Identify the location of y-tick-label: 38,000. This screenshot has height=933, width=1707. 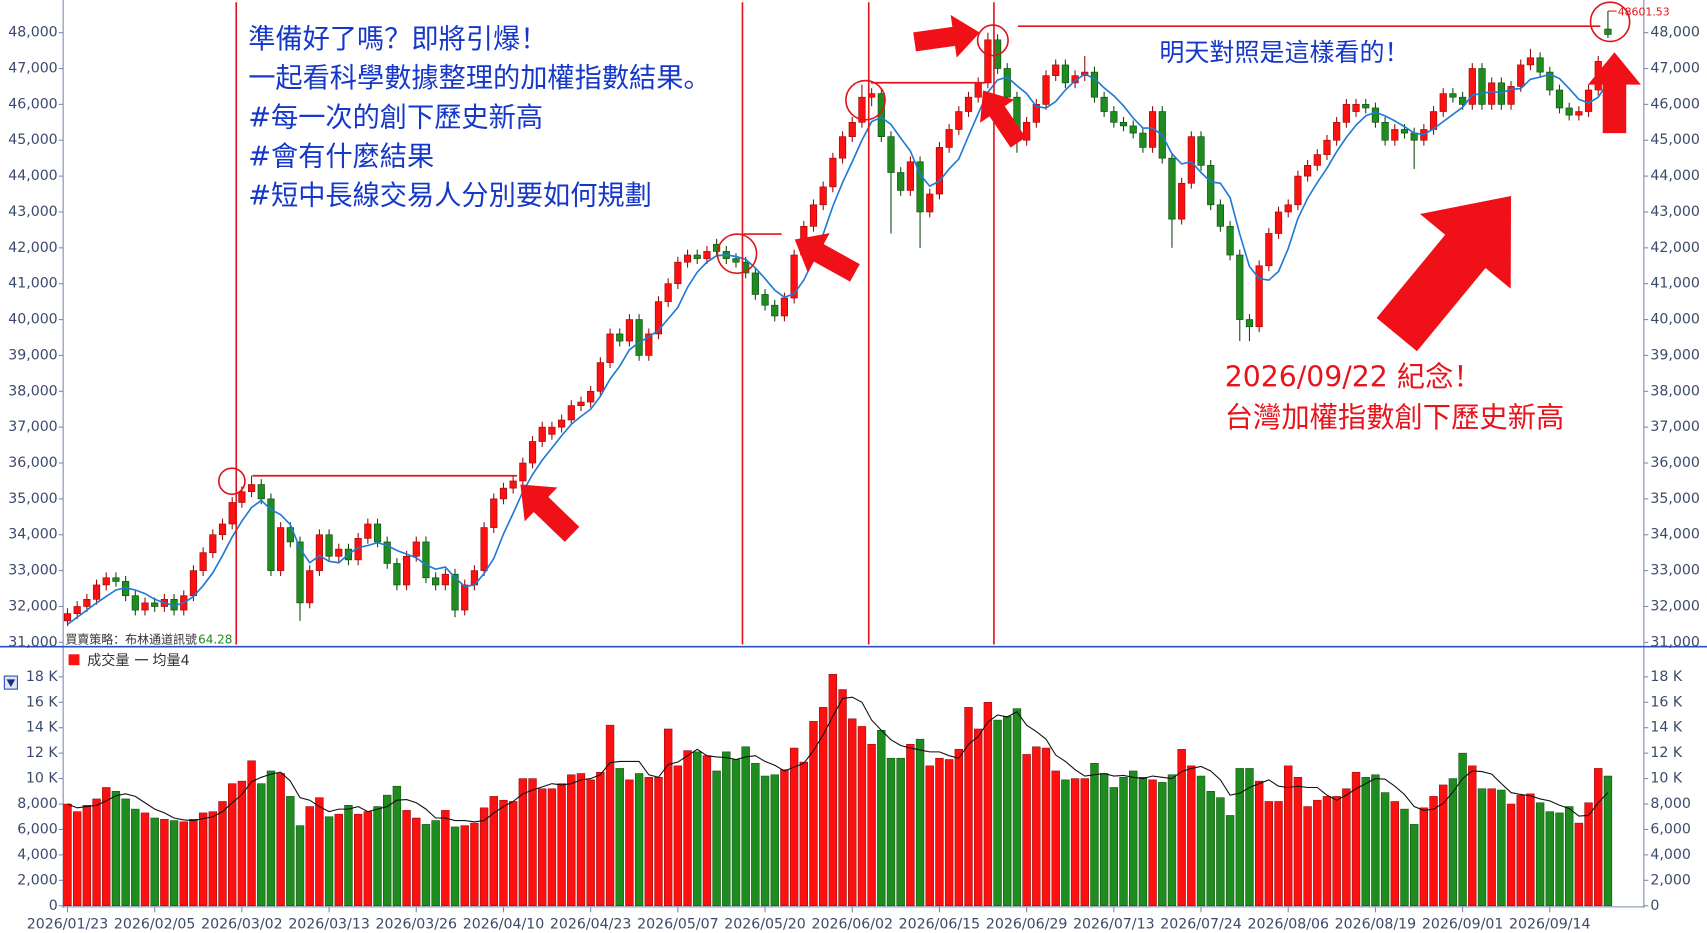
(1674, 391).